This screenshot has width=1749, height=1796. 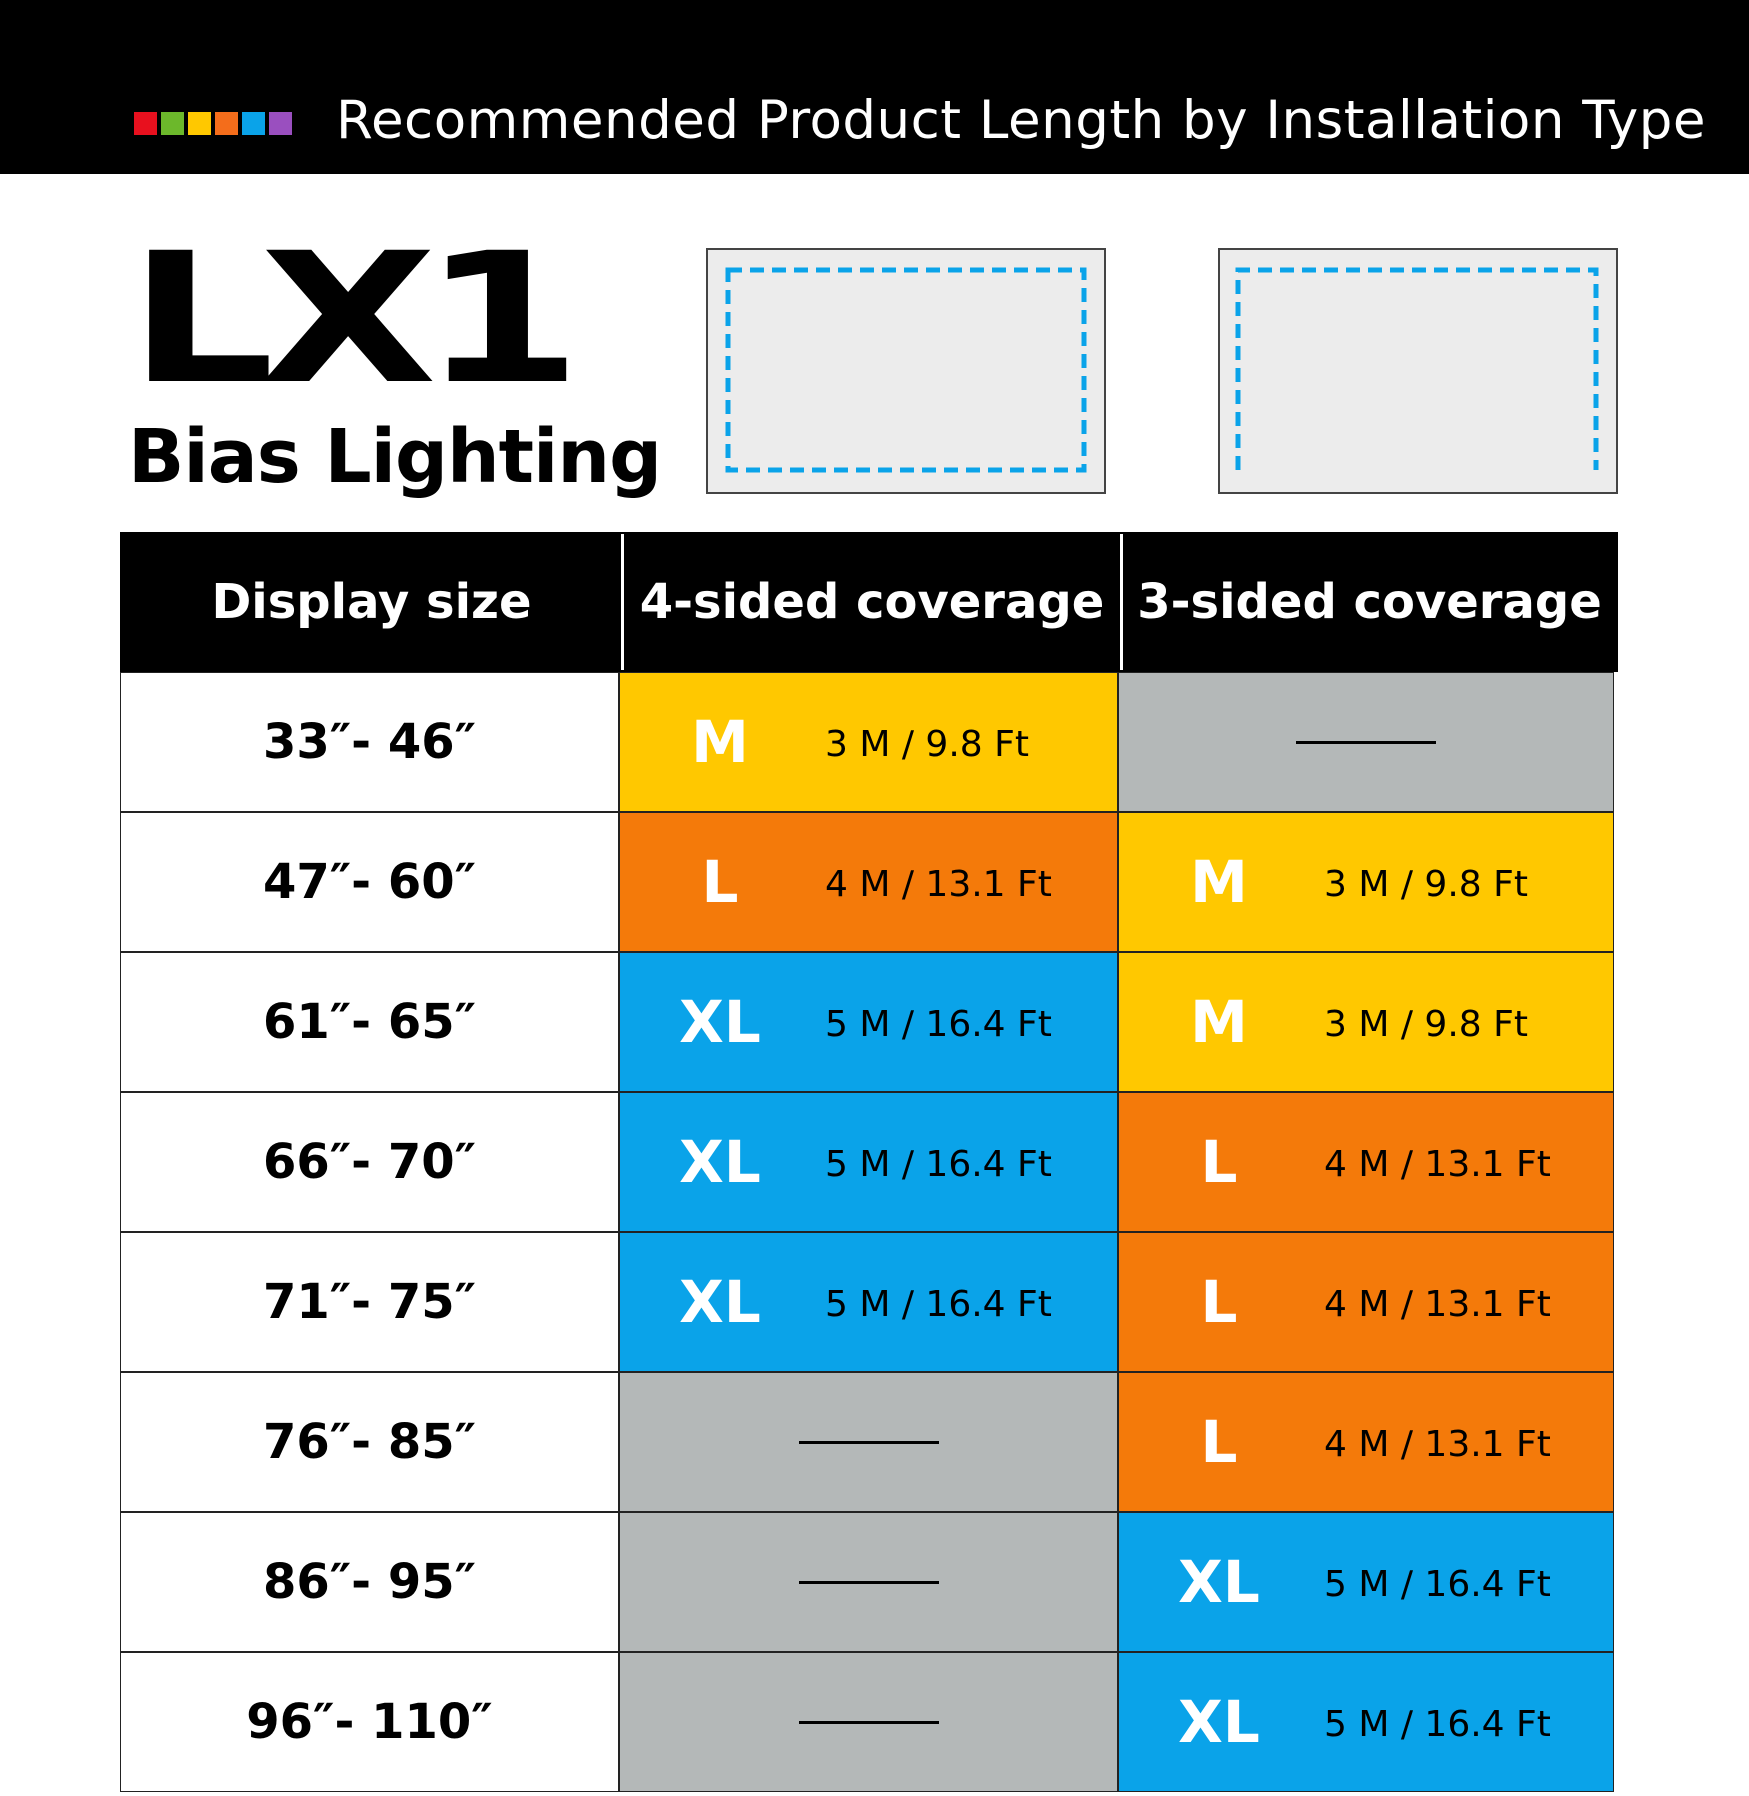 I want to click on display-size-cell: 71″- 75″, so click(x=369, y=1302).